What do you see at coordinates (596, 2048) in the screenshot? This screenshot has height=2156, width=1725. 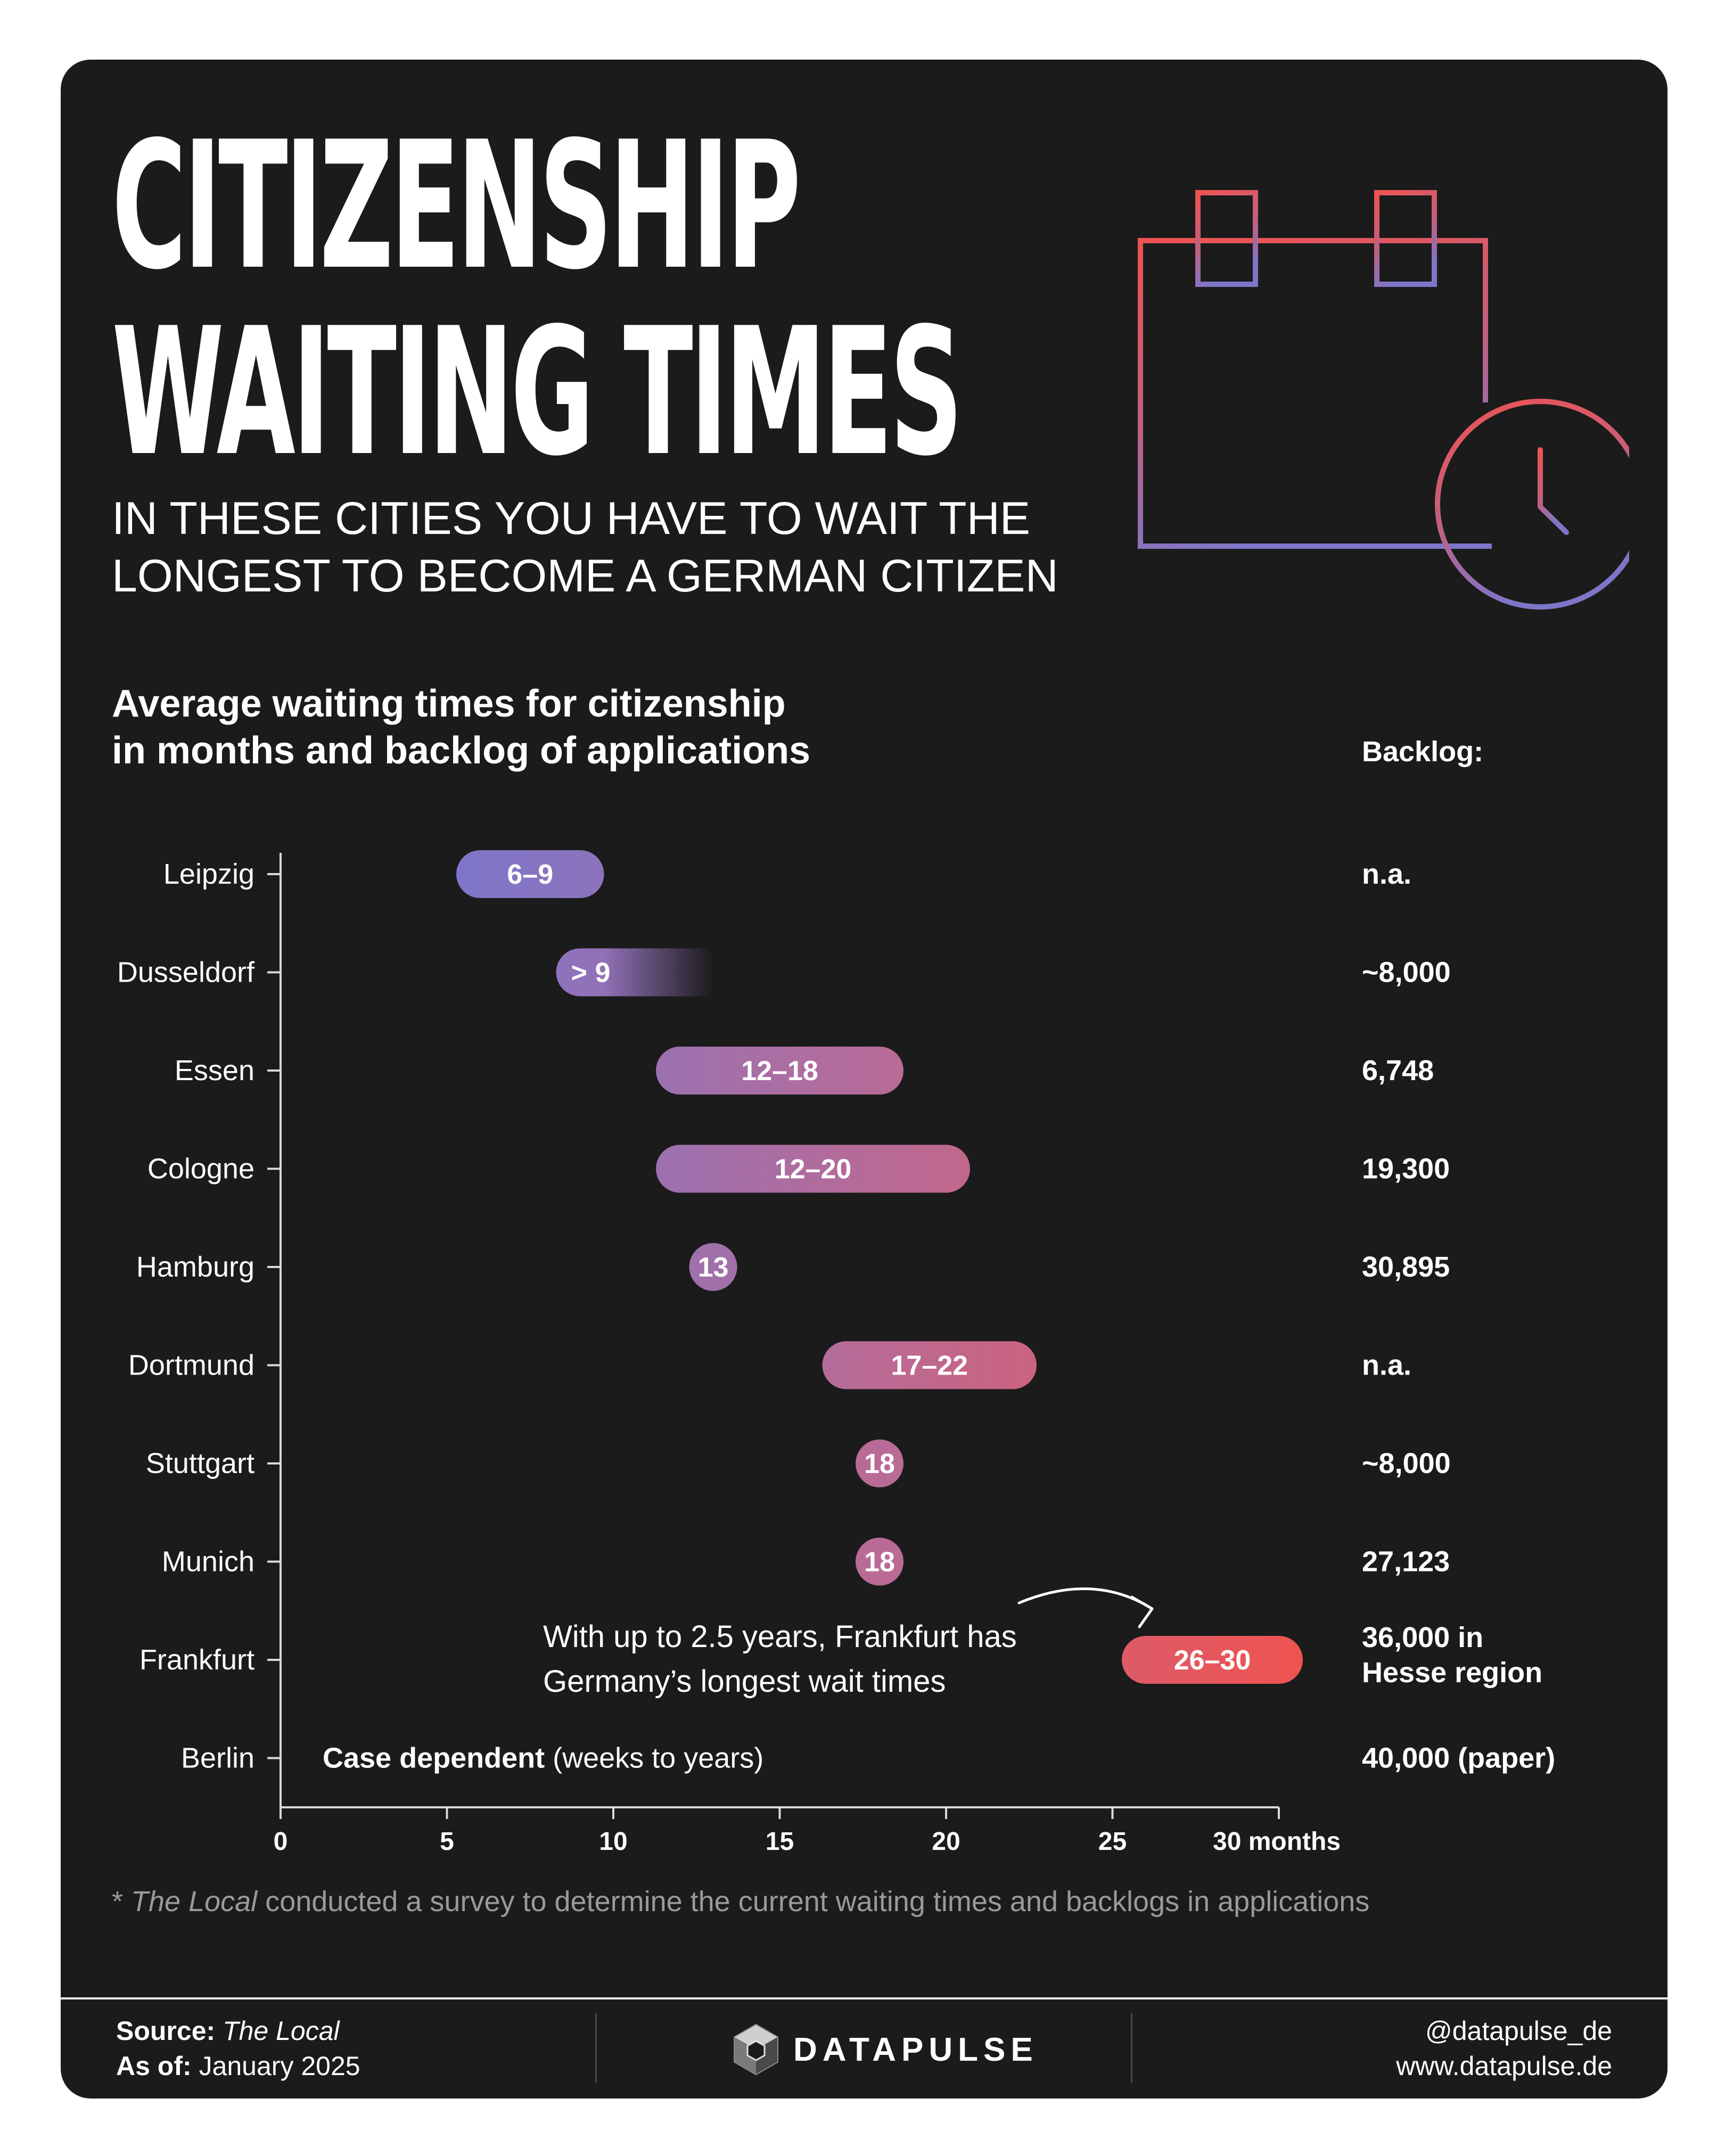 I see `footer-separator-left` at bounding box center [596, 2048].